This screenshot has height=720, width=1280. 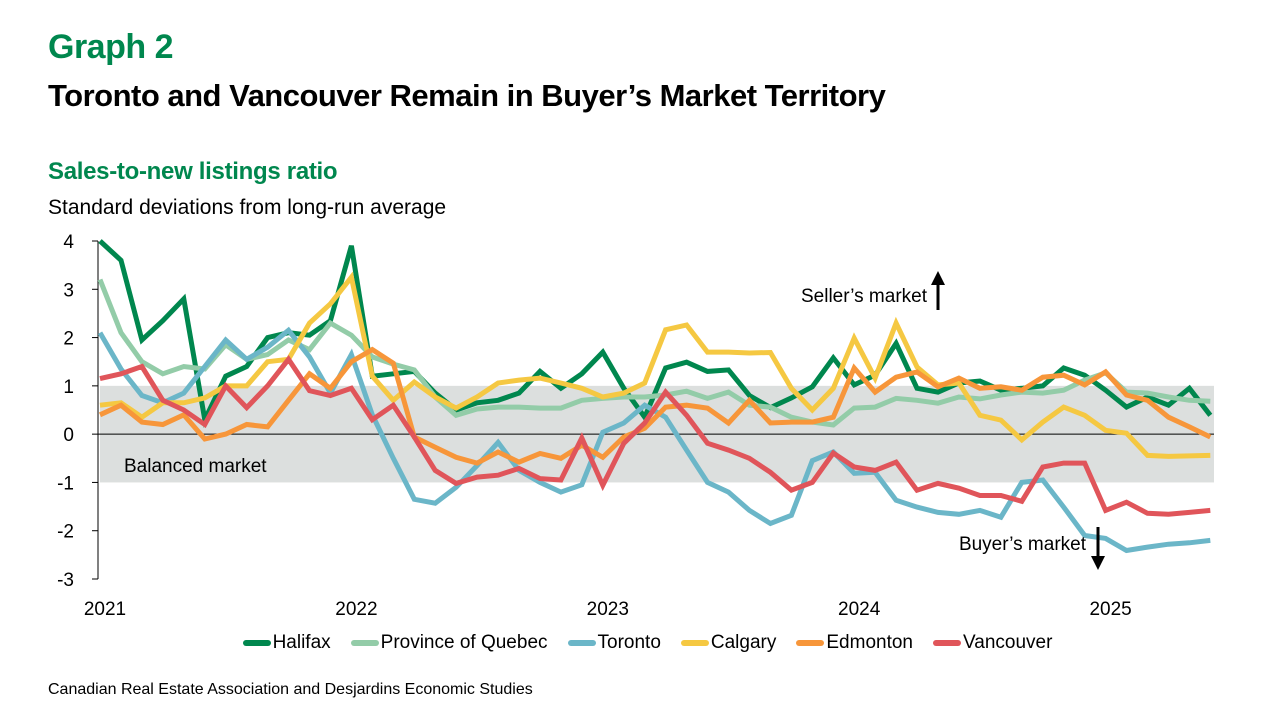 What do you see at coordinates (105, 609) in the screenshot?
I see `x-tick-label: 2021` at bounding box center [105, 609].